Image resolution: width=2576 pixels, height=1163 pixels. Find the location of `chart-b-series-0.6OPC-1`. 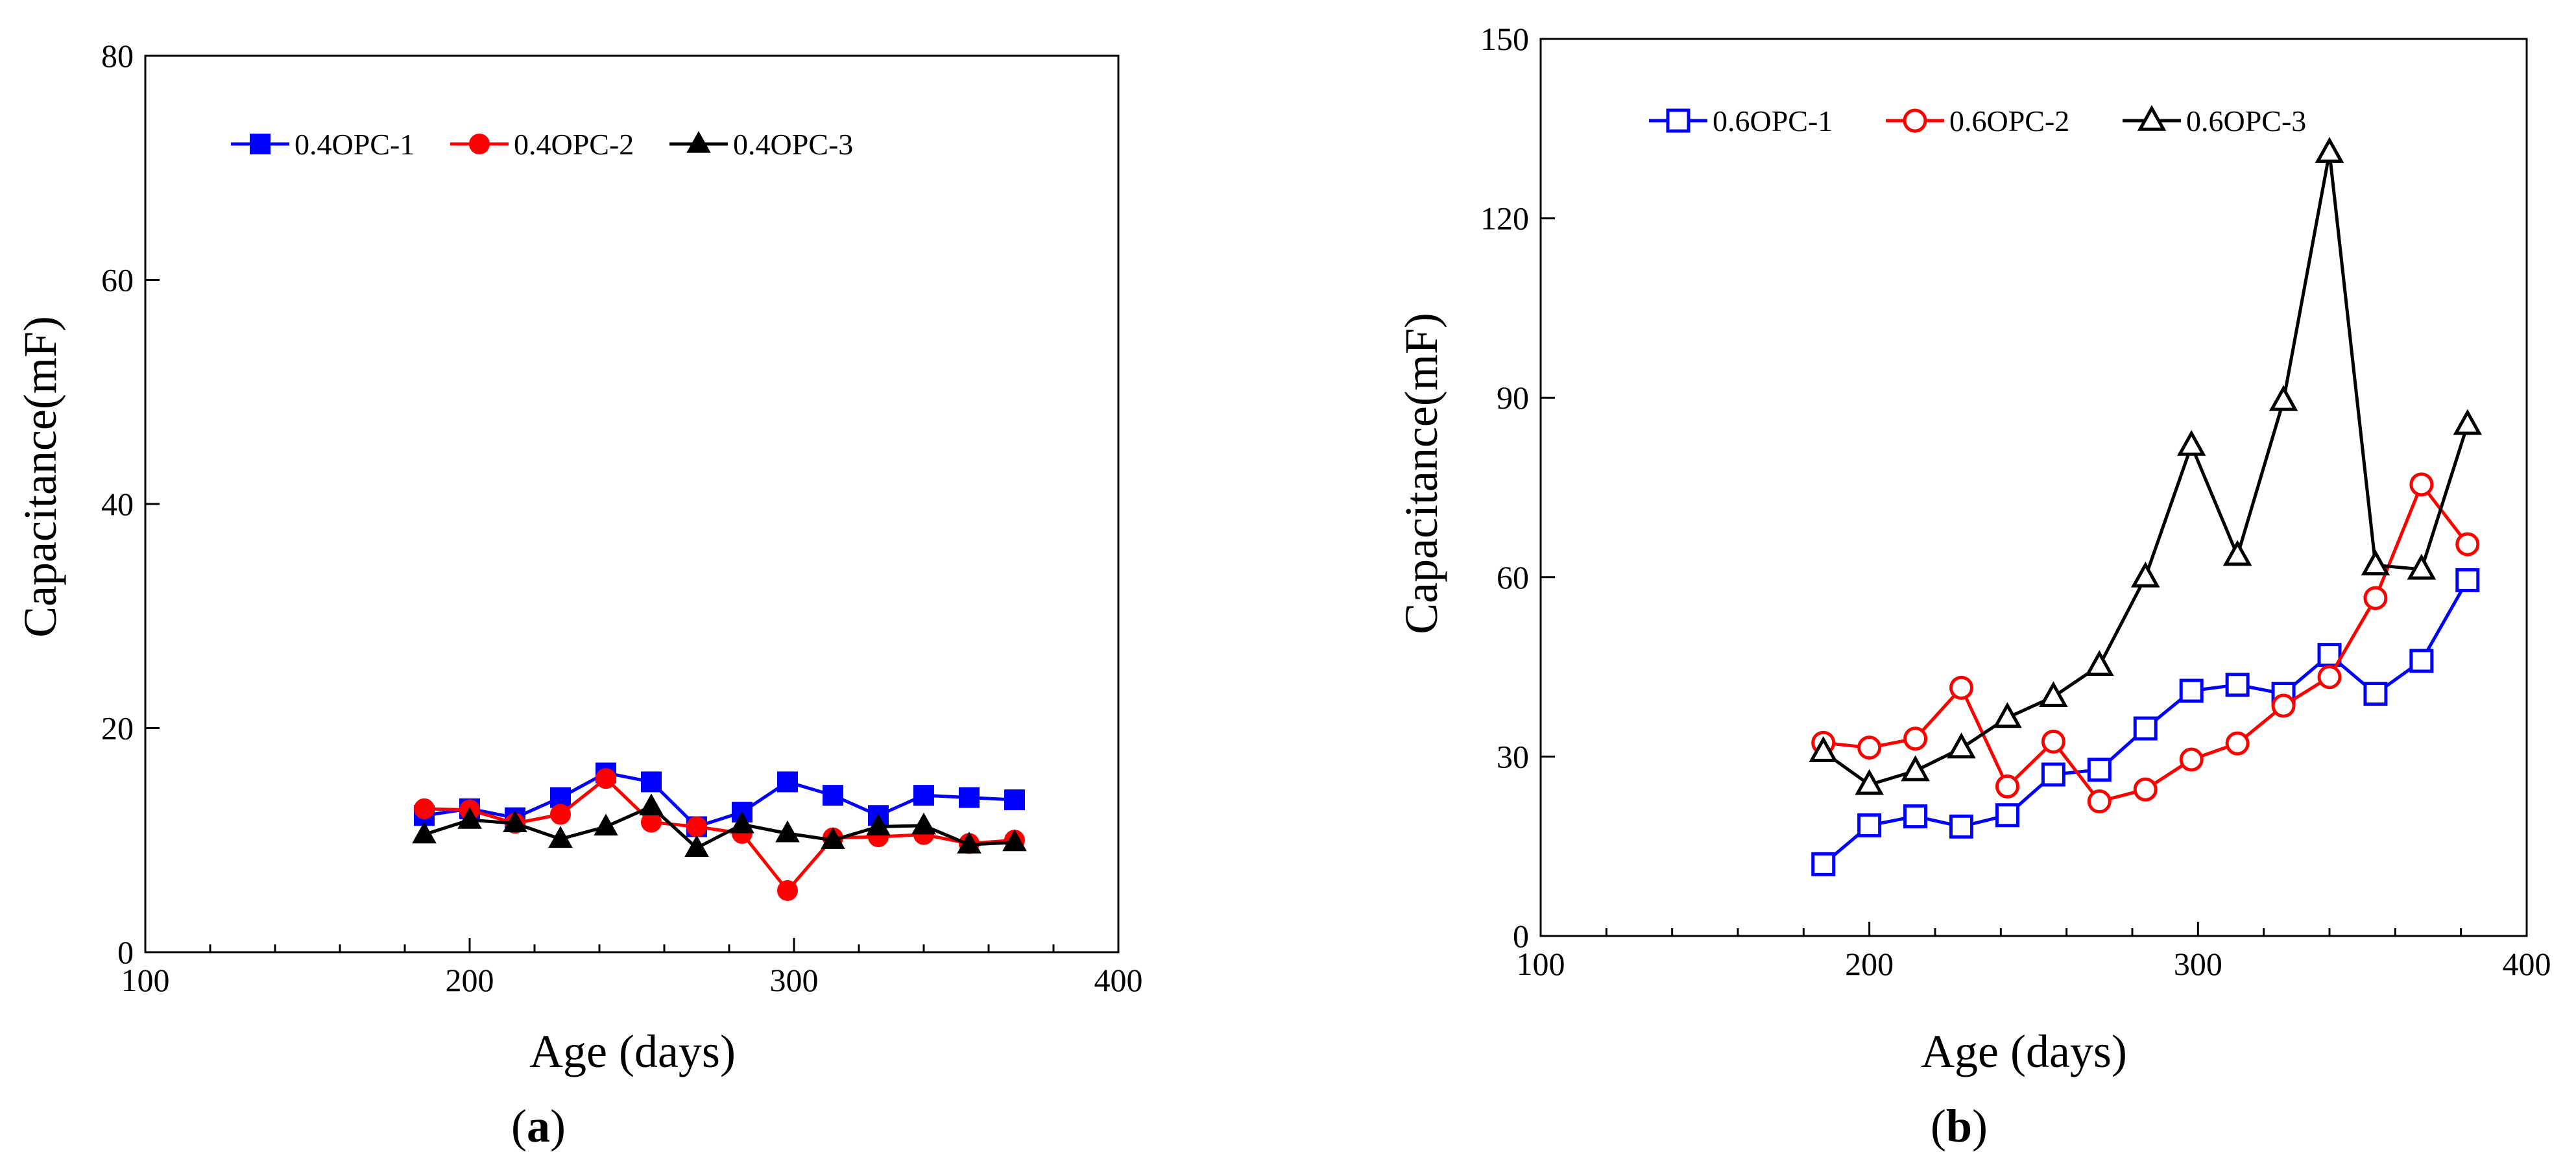

chart-b-series-0.6OPC-1 is located at coordinates (2145, 722).